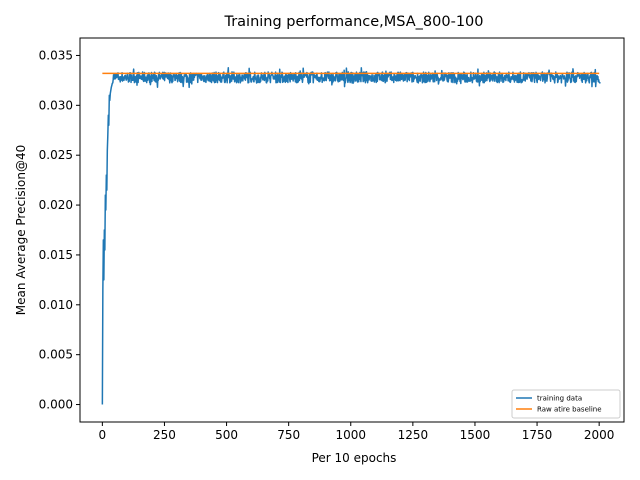  I want to click on legend: training data Raw atire baseline, so click(566, 404).